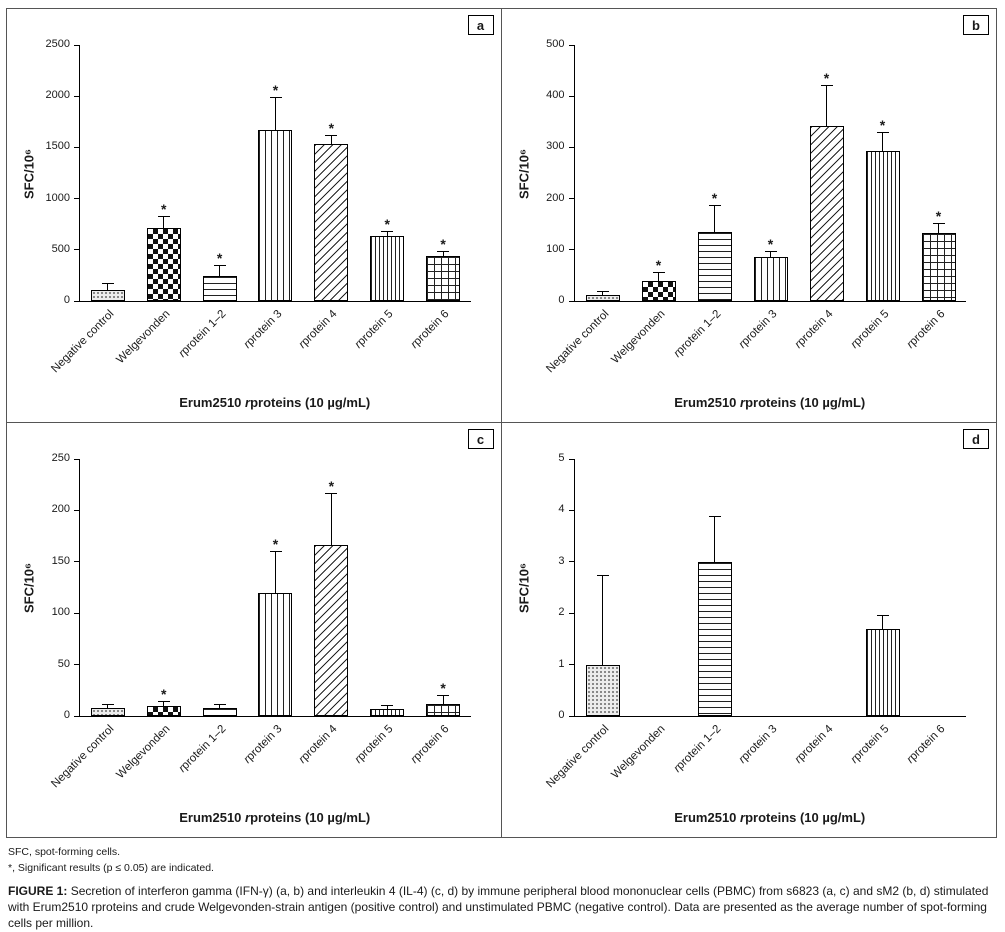 The image size is (1005, 932). Describe the element at coordinates (57, 44) in the screenshot. I see `y-tick-label: 2500` at that location.